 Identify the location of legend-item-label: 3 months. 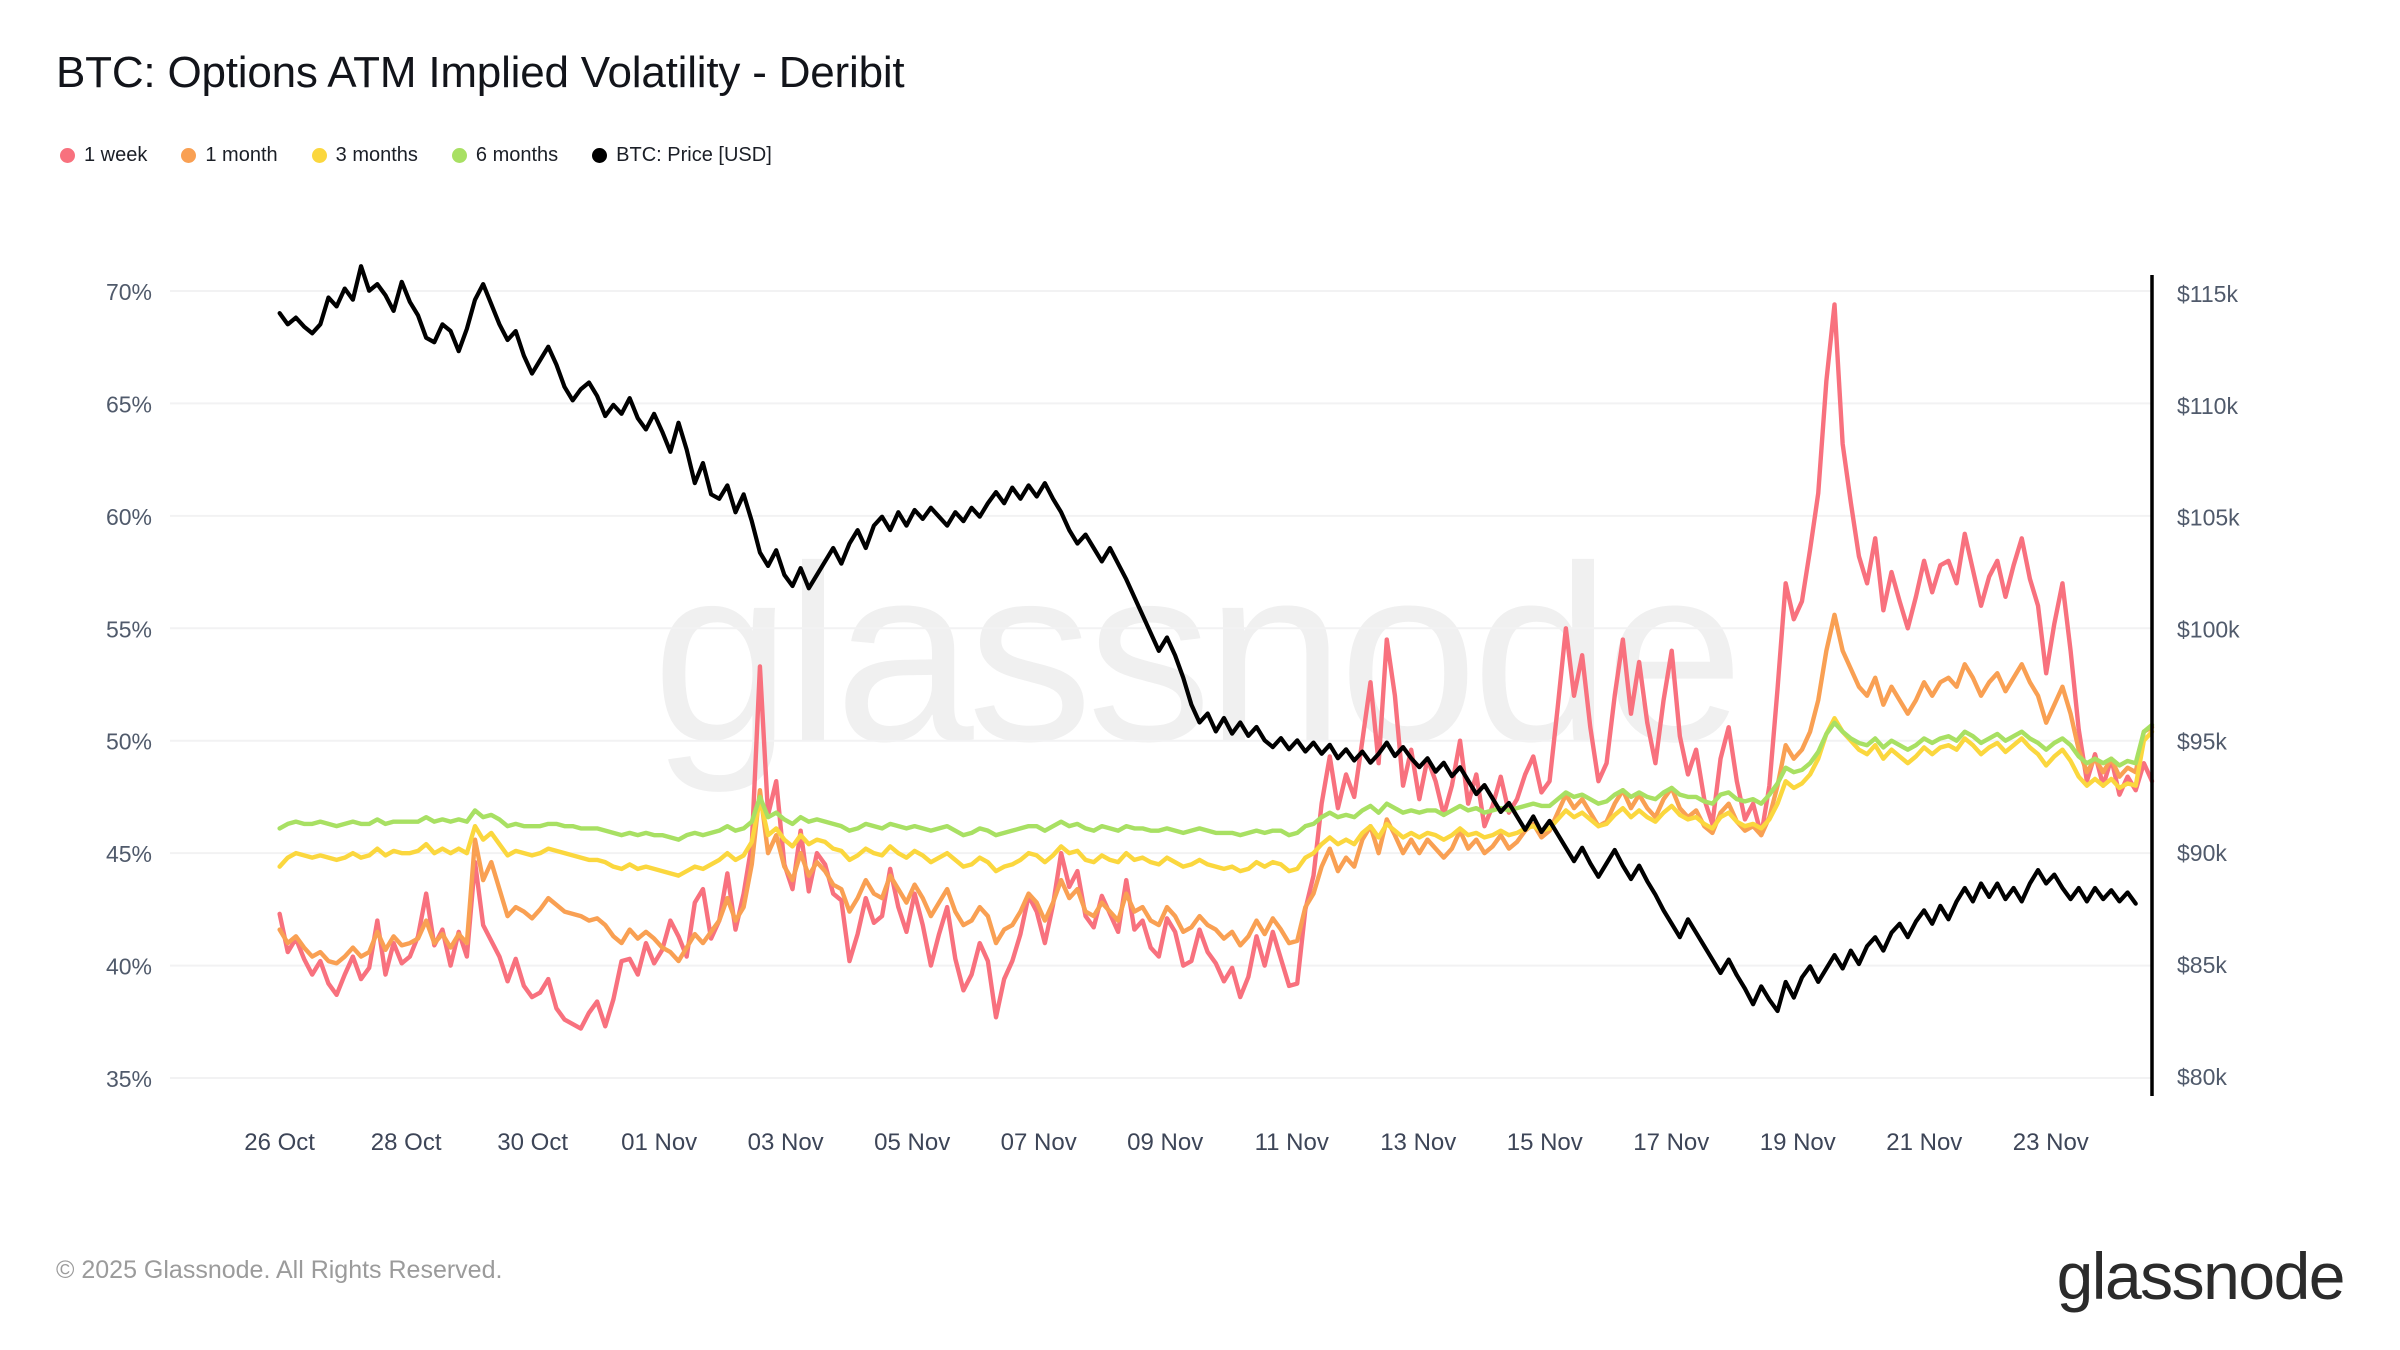
(376, 155).